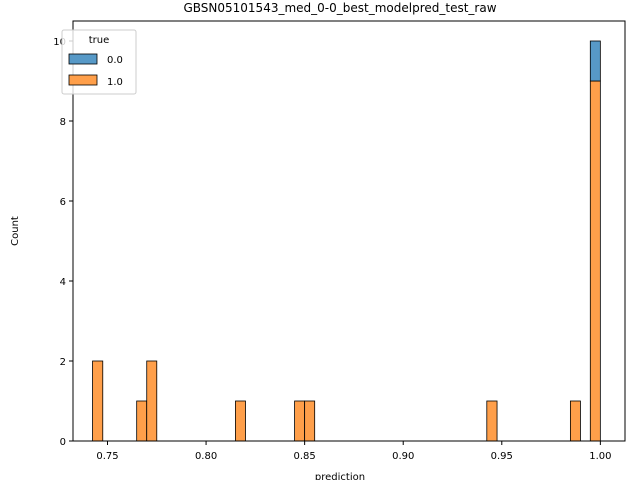 This screenshot has width=640, height=480. Describe the element at coordinates (99, 40) in the screenshot. I see `legend-title: true` at that location.